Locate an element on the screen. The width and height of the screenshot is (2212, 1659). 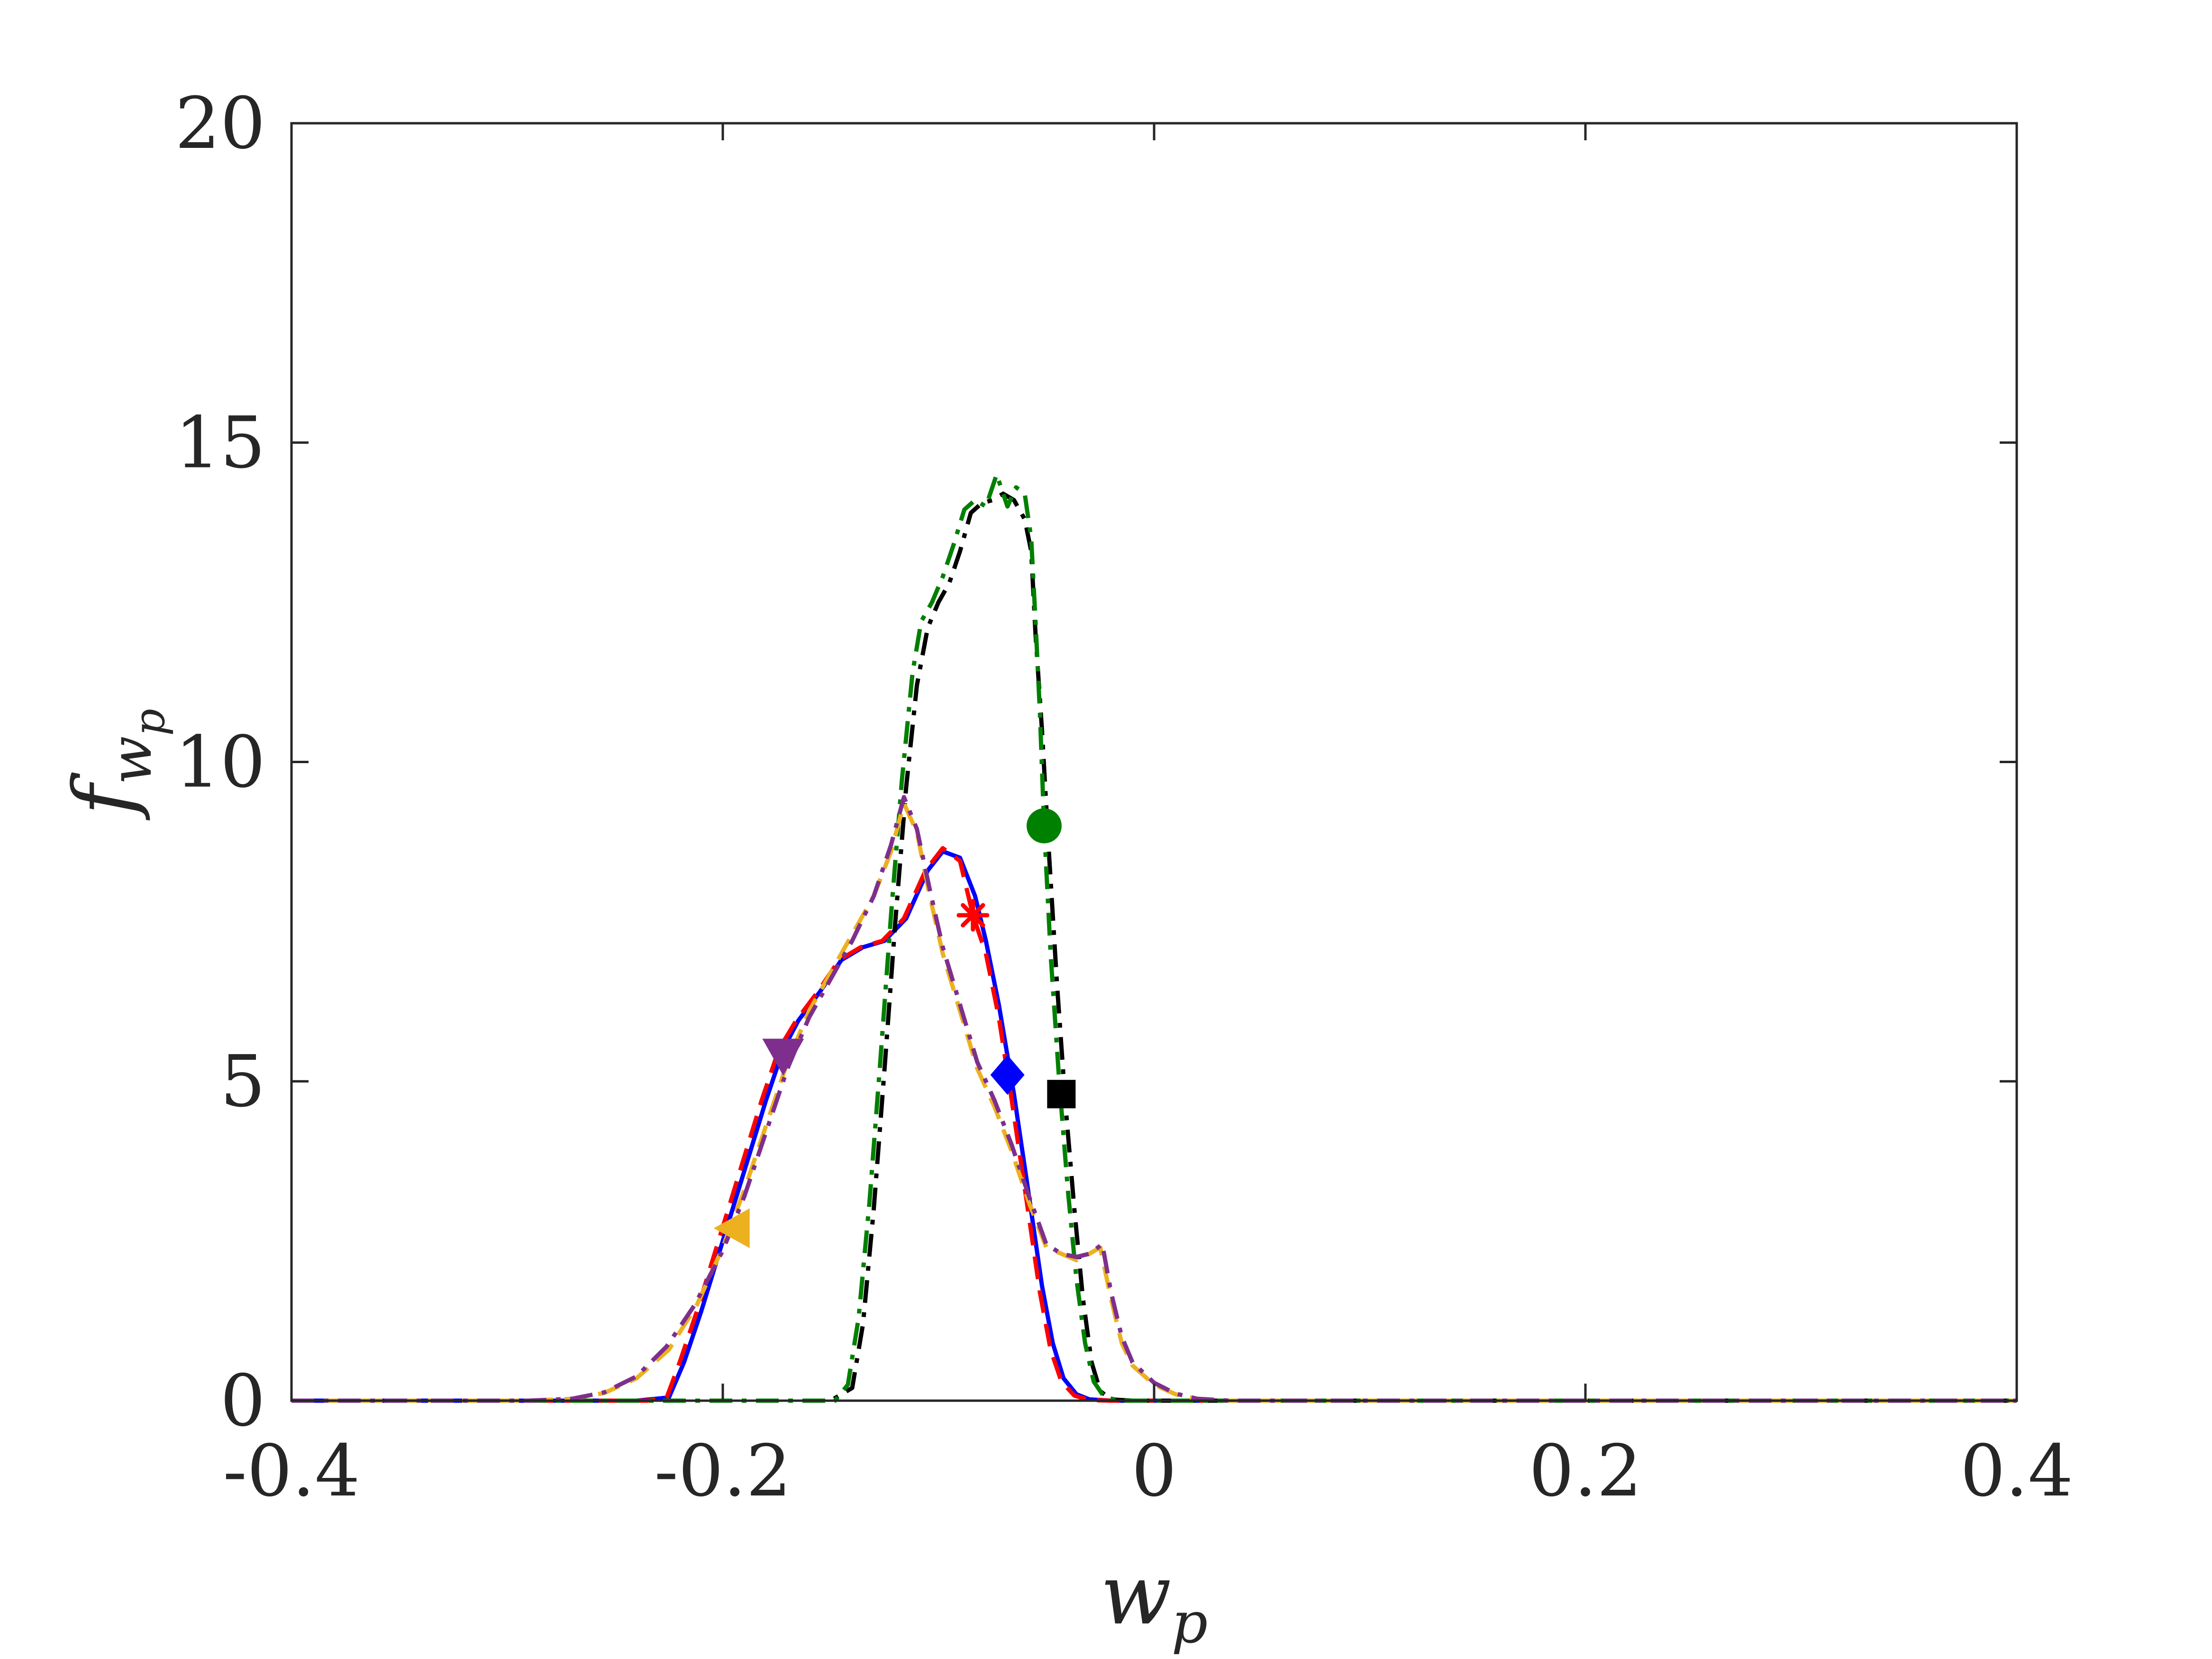
svg-text: fwp is located at coordinates (115, 764).